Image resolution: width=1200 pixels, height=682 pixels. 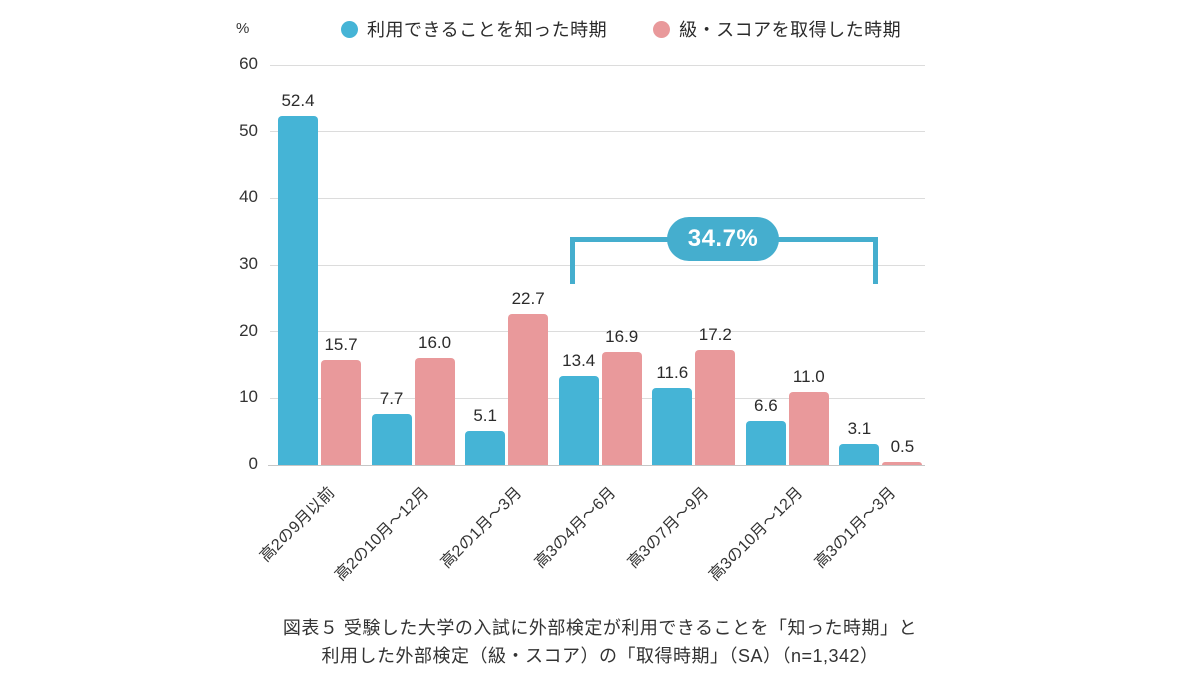 I want to click on value-label-acquired-6: 11.0, so click(x=808, y=376).